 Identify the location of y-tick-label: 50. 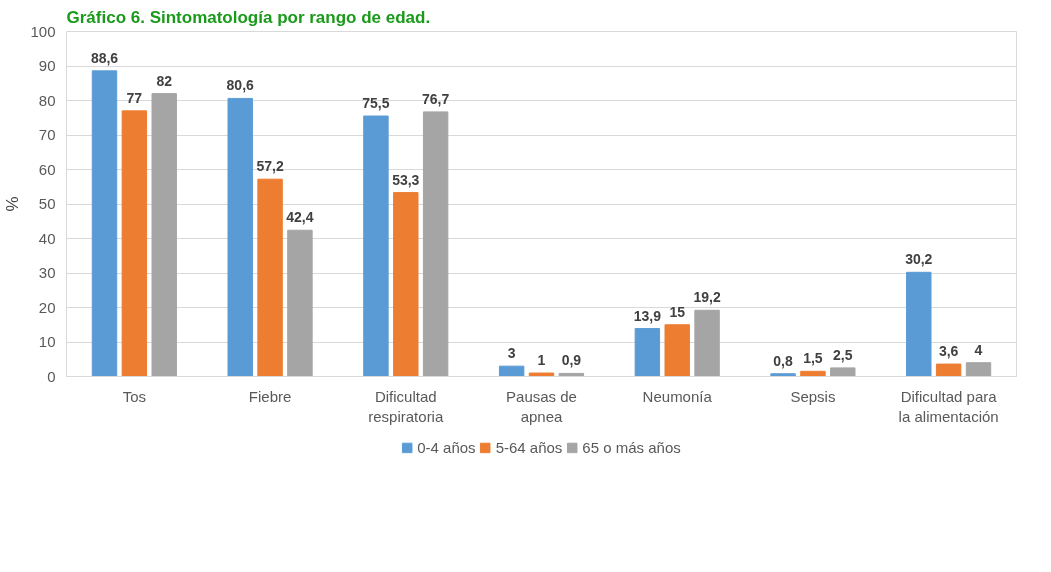
(47, 203).